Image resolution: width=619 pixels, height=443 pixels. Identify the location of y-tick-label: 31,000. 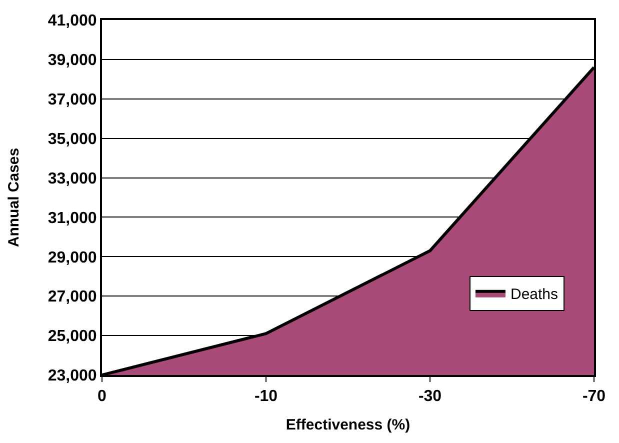
(72, 218).